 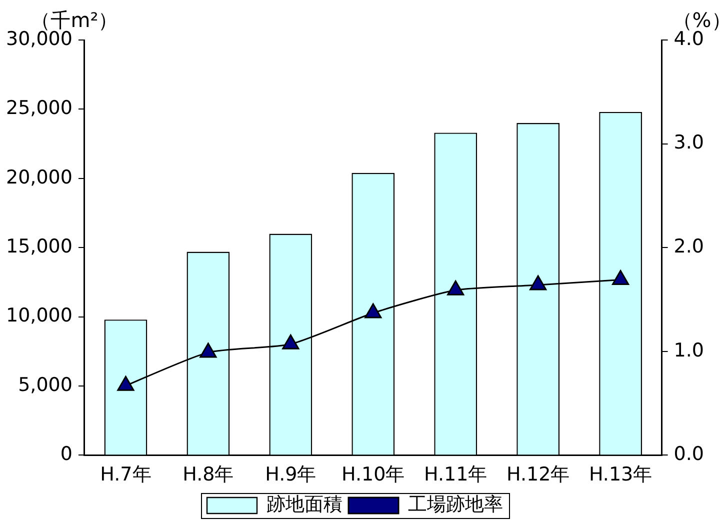 I want to click on y-tick-label: 25,000, so click(x=39, y=108).